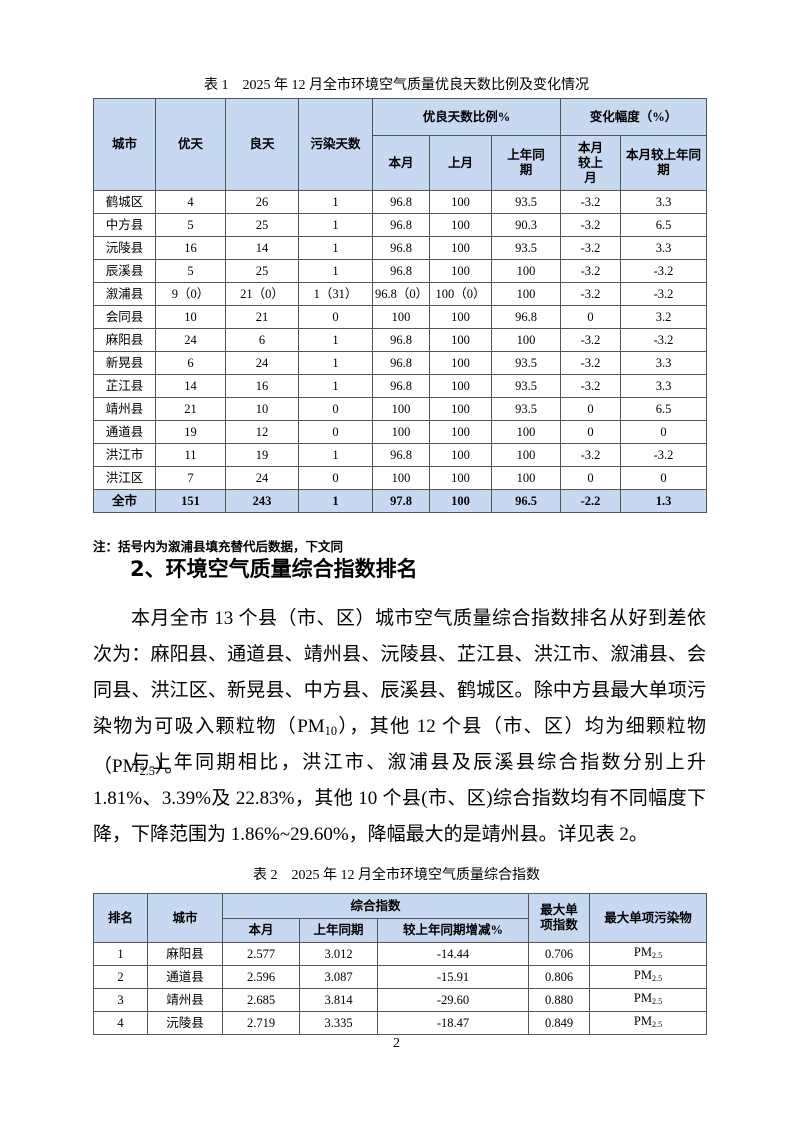 The width and height of the screenshot is (793, 1122). Describe the element at coordinates (664, 501) in the screenshot. I see `table-cell: 1.3` at that location.